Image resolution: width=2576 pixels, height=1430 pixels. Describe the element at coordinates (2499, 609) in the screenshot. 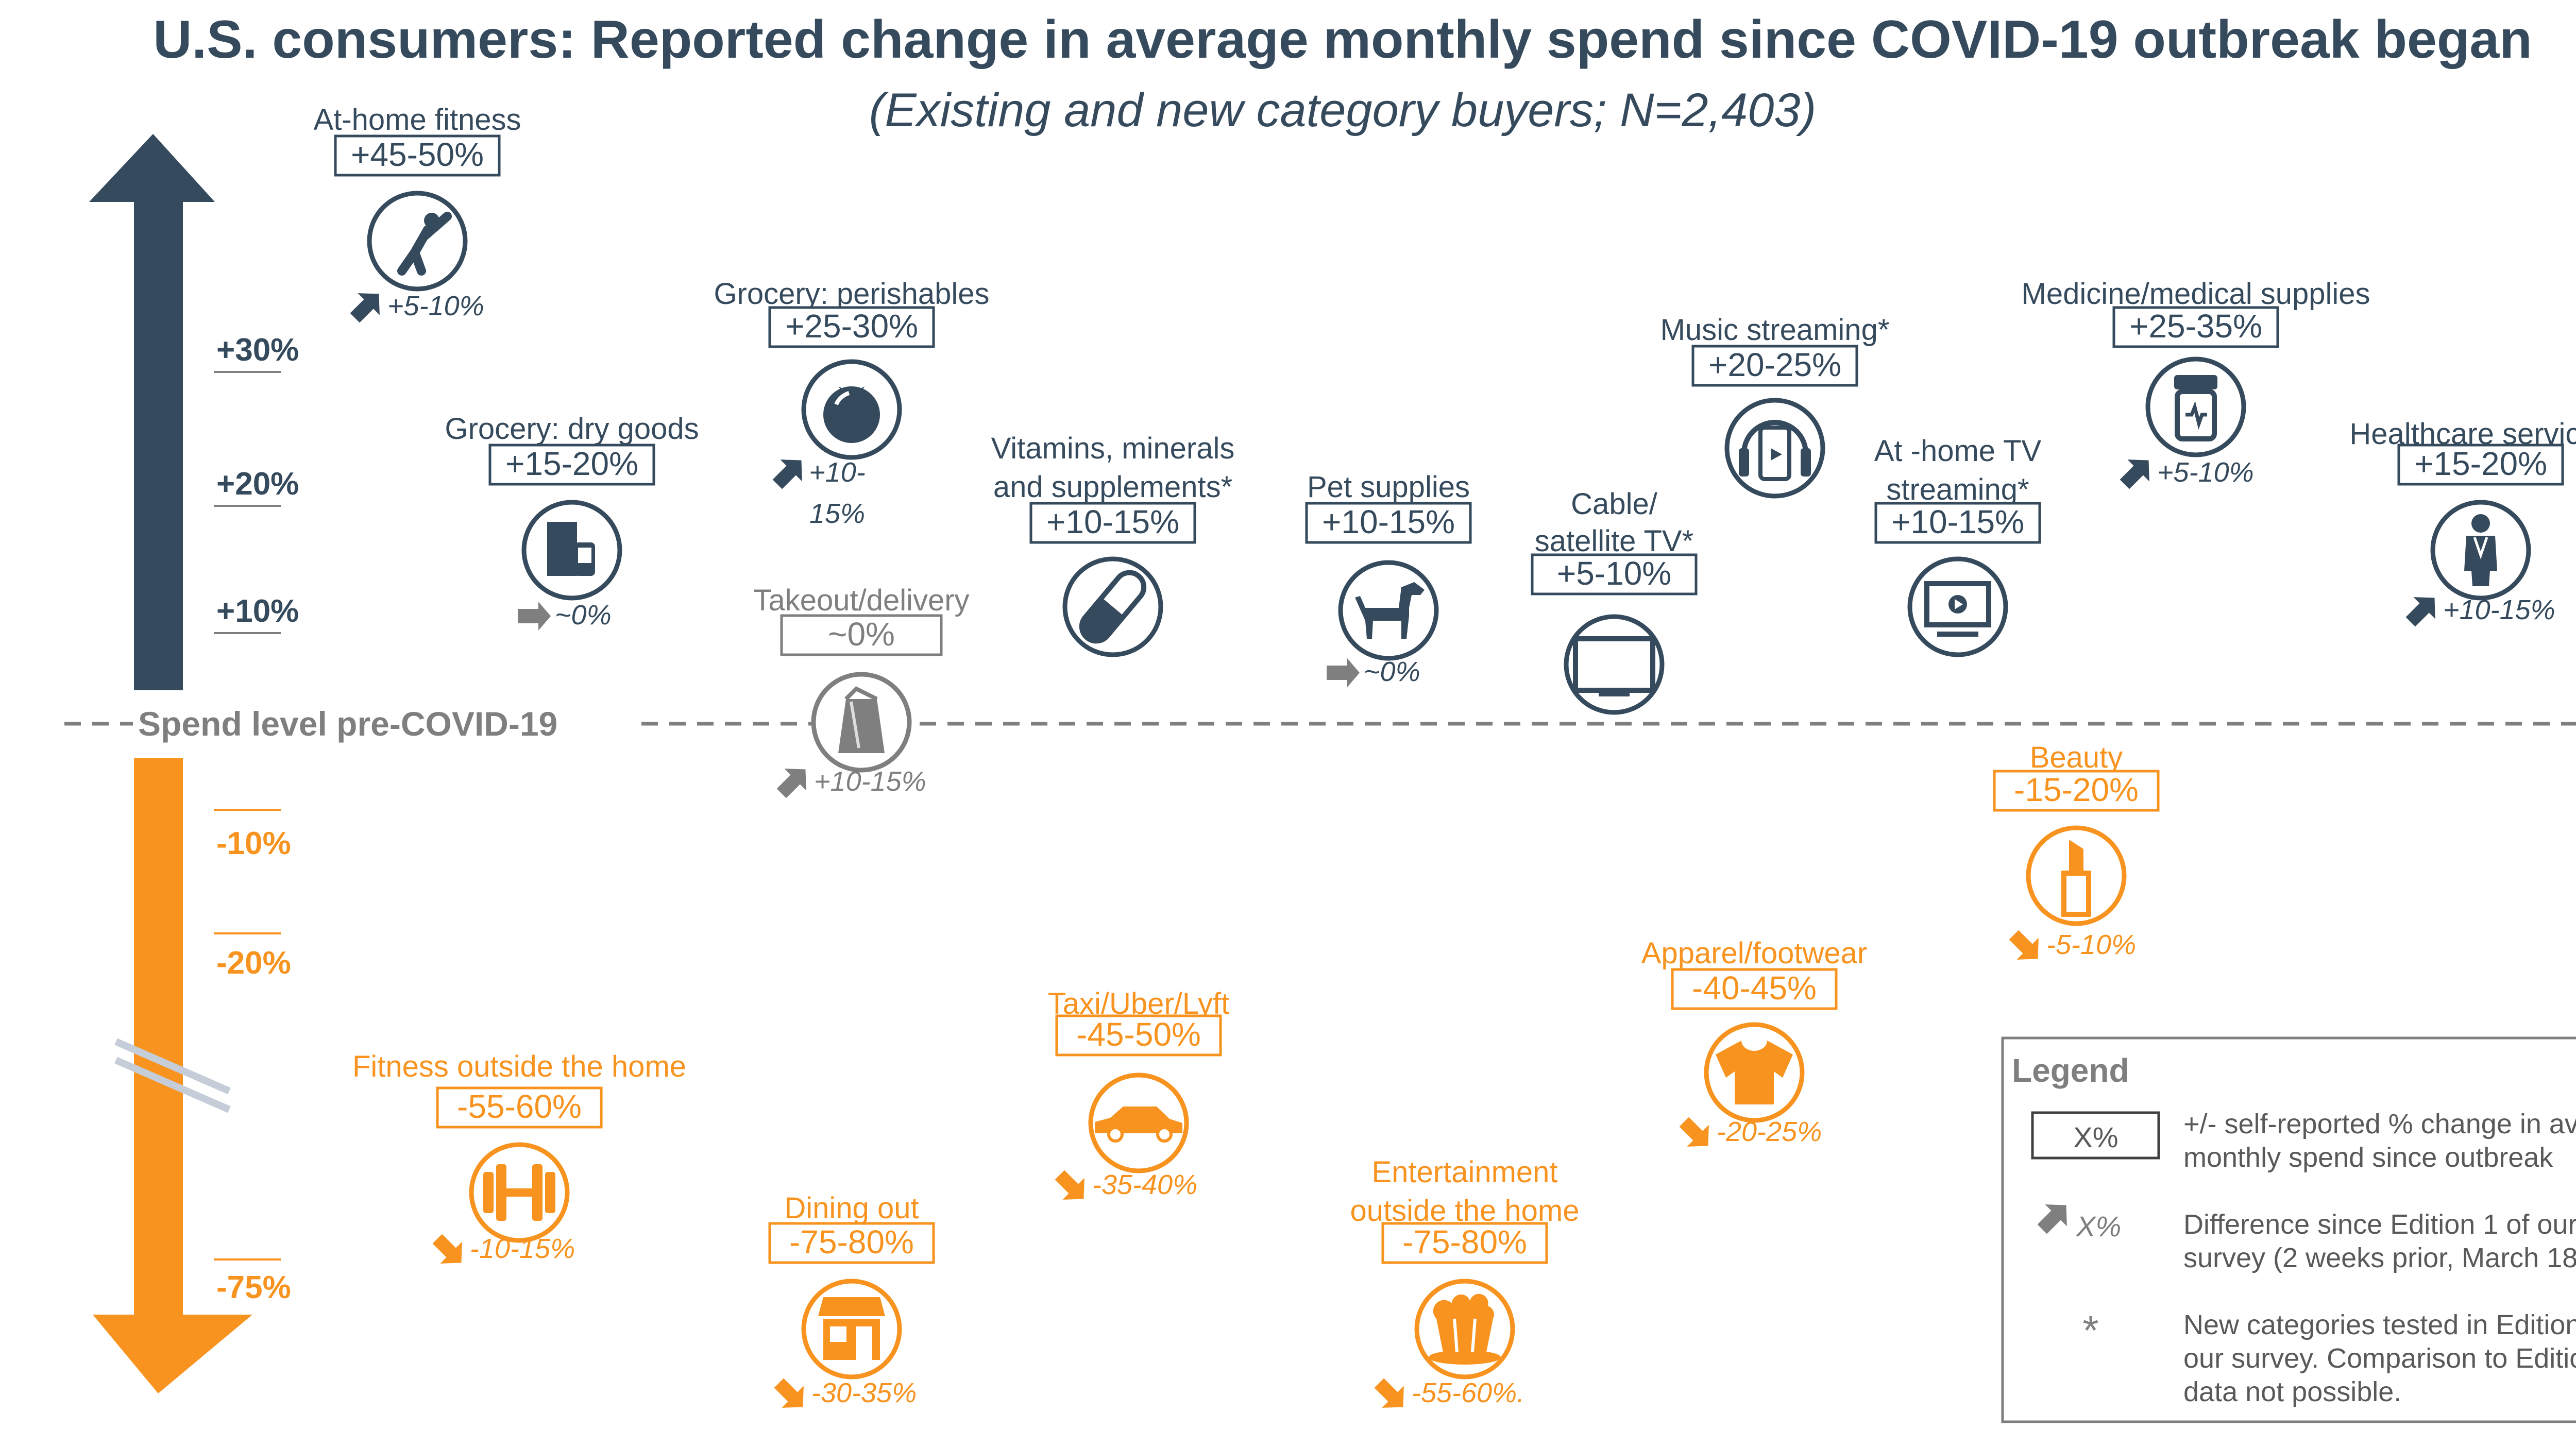

I see `delta-label: +10-15%` at that location.